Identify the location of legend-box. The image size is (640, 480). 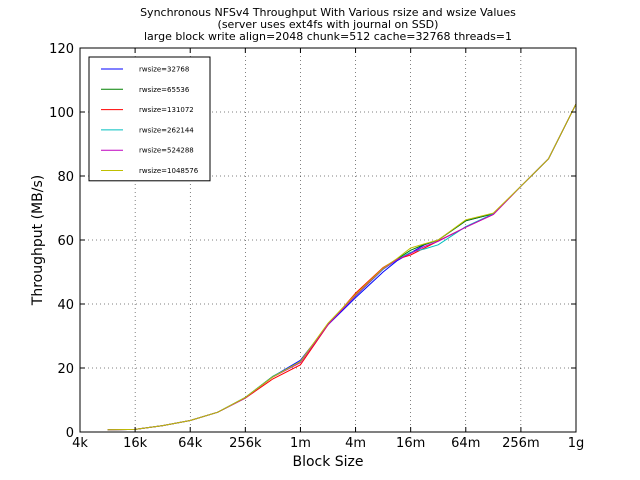
(149, 119).